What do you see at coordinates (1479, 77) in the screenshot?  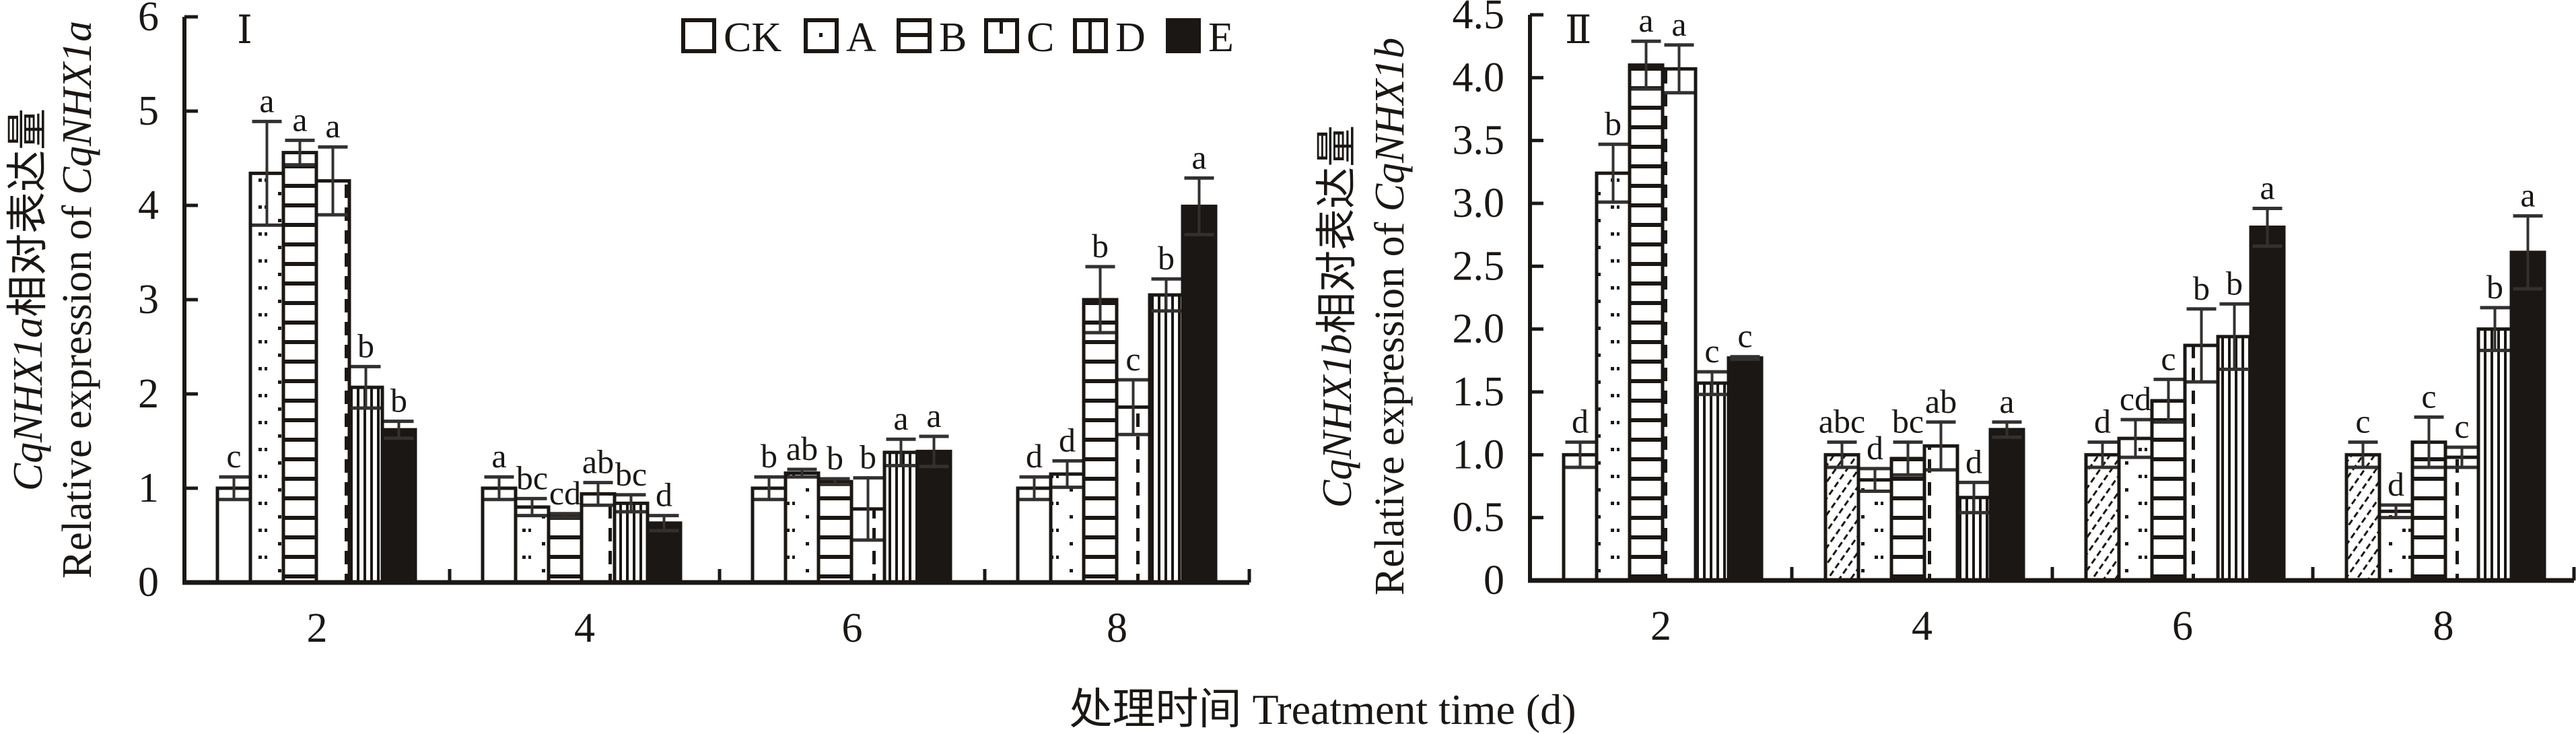 I see `y-tick-label: 4.0` at bounding box center [1479, 77].